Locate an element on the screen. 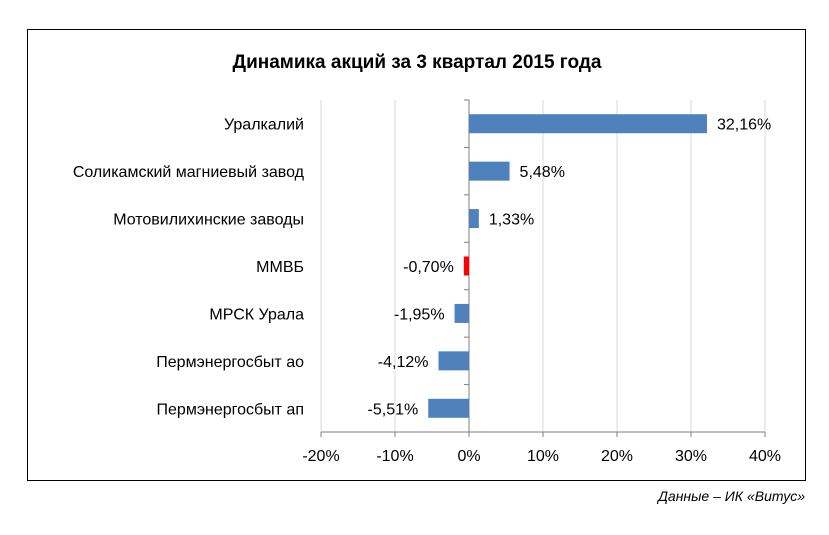  category-label: Уралкалий is located at coordinates (264, 125).